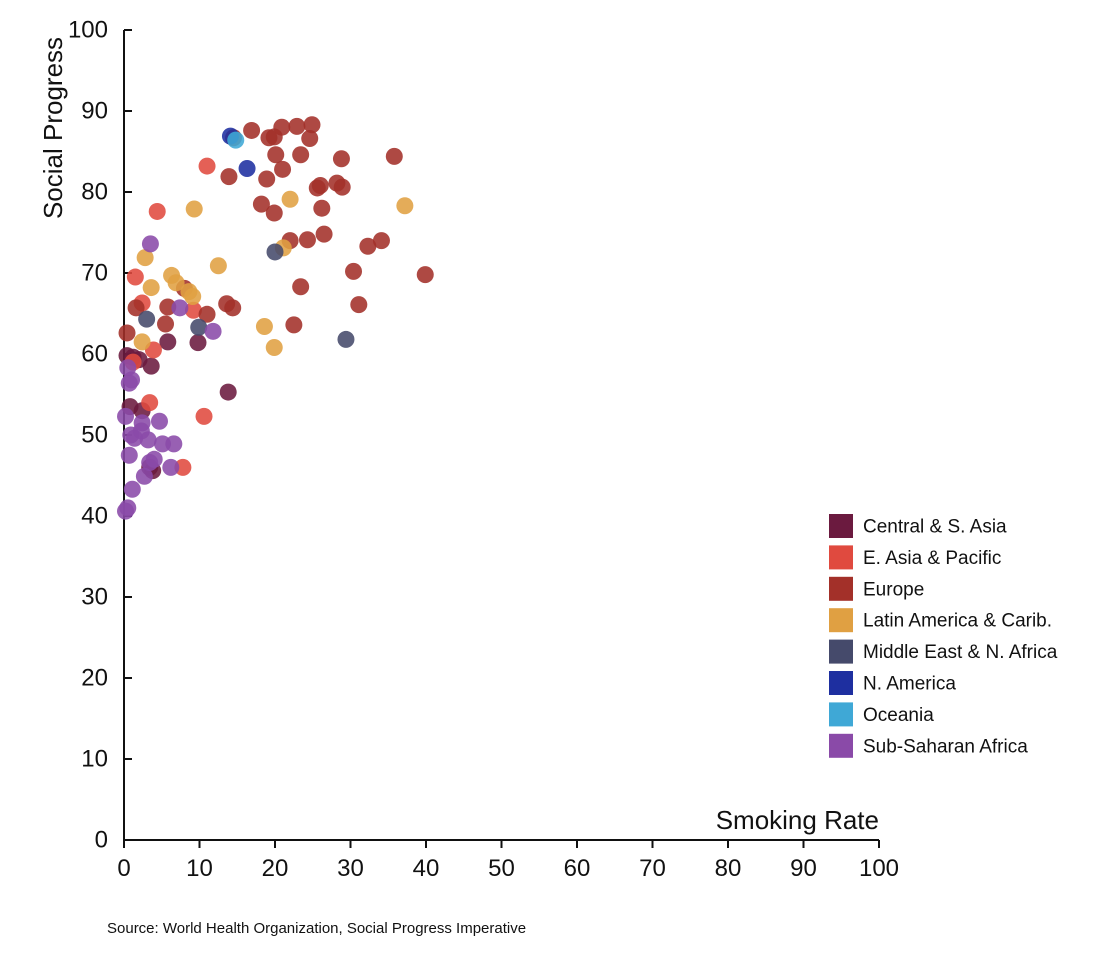  I want to click on y-tick-label: 90, so click(94, 111).